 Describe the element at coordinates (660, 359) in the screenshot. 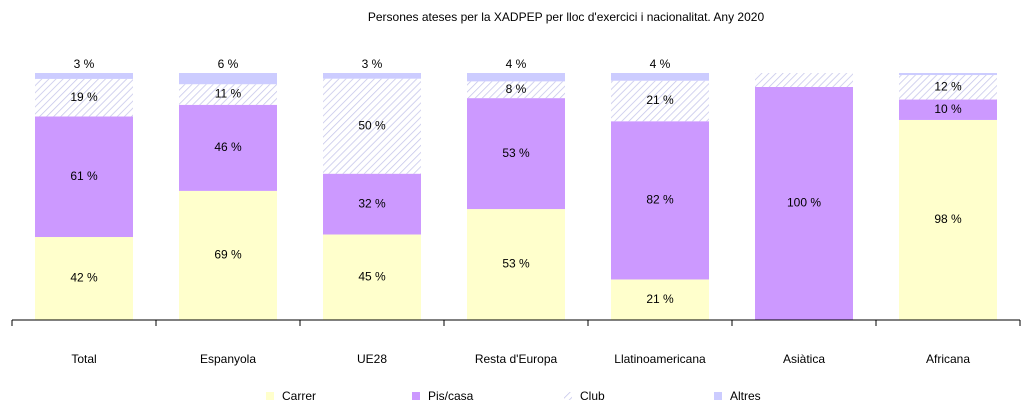

I see `x-tick-label: Llatinoamericana` at that location.